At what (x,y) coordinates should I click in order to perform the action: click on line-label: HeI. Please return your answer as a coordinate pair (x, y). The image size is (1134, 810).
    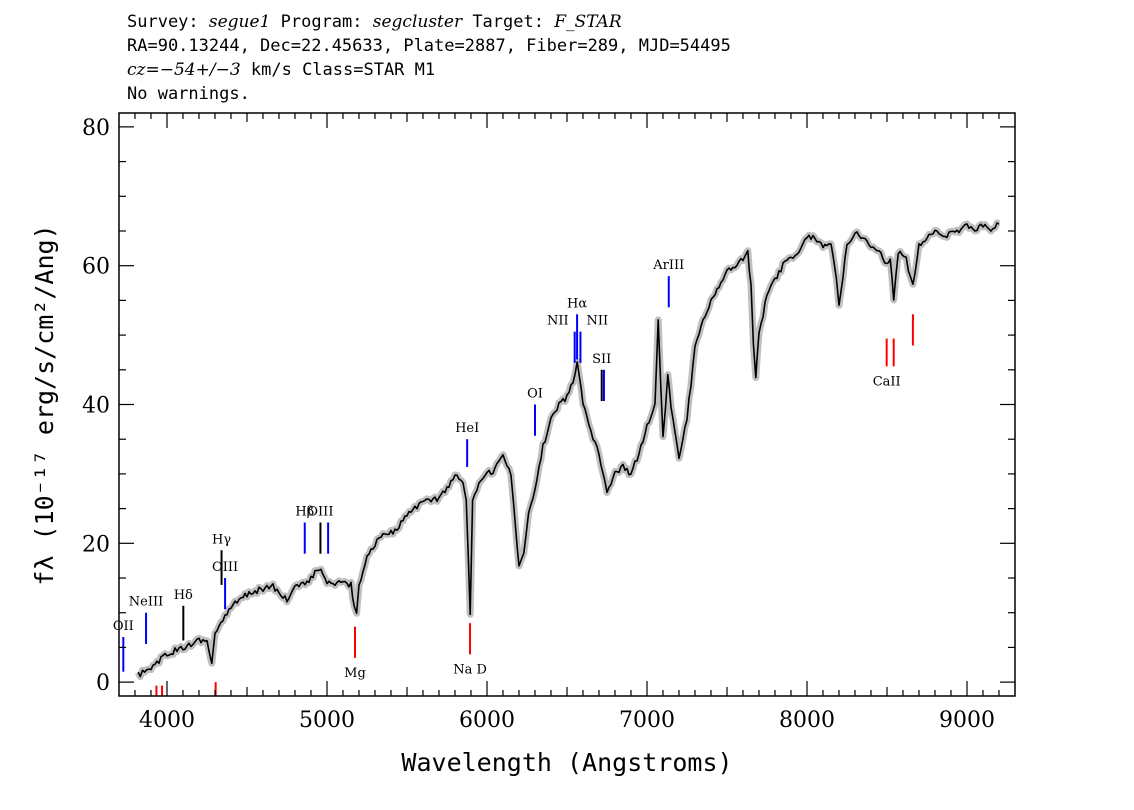
    Looking at the image, I should click on (467, 428).